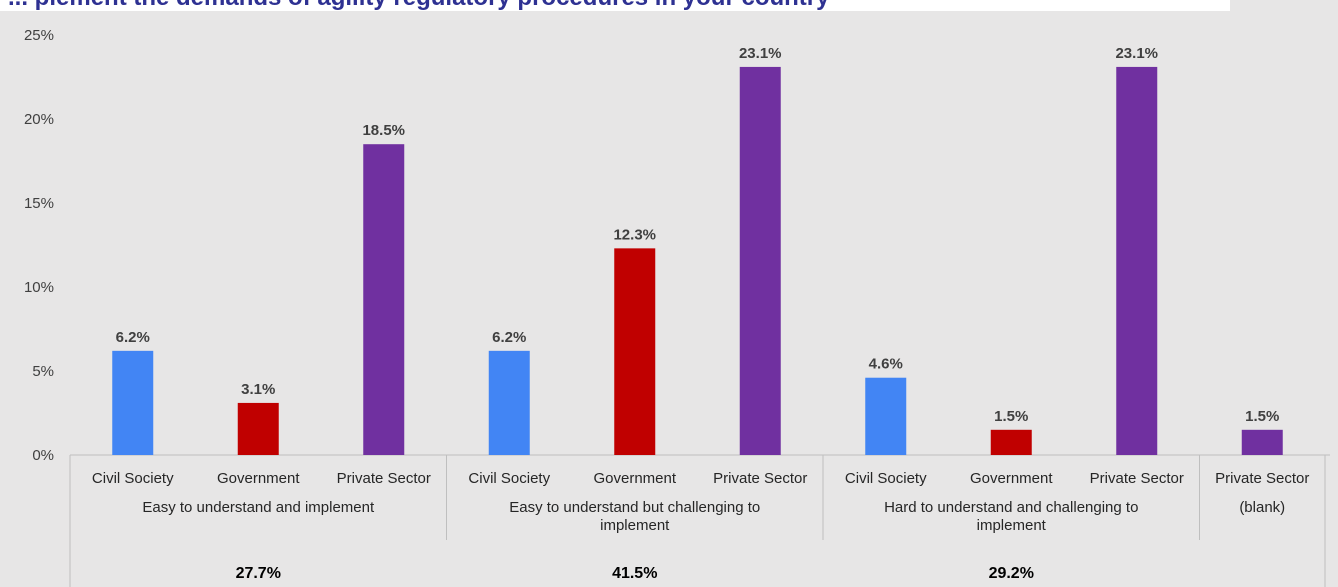 This screenshot has width=1338, height=587. What do you see at coordinates (43, 455) in the screenshot?
I see `y-tick-label: 0%` at bounding box center [43, 455].